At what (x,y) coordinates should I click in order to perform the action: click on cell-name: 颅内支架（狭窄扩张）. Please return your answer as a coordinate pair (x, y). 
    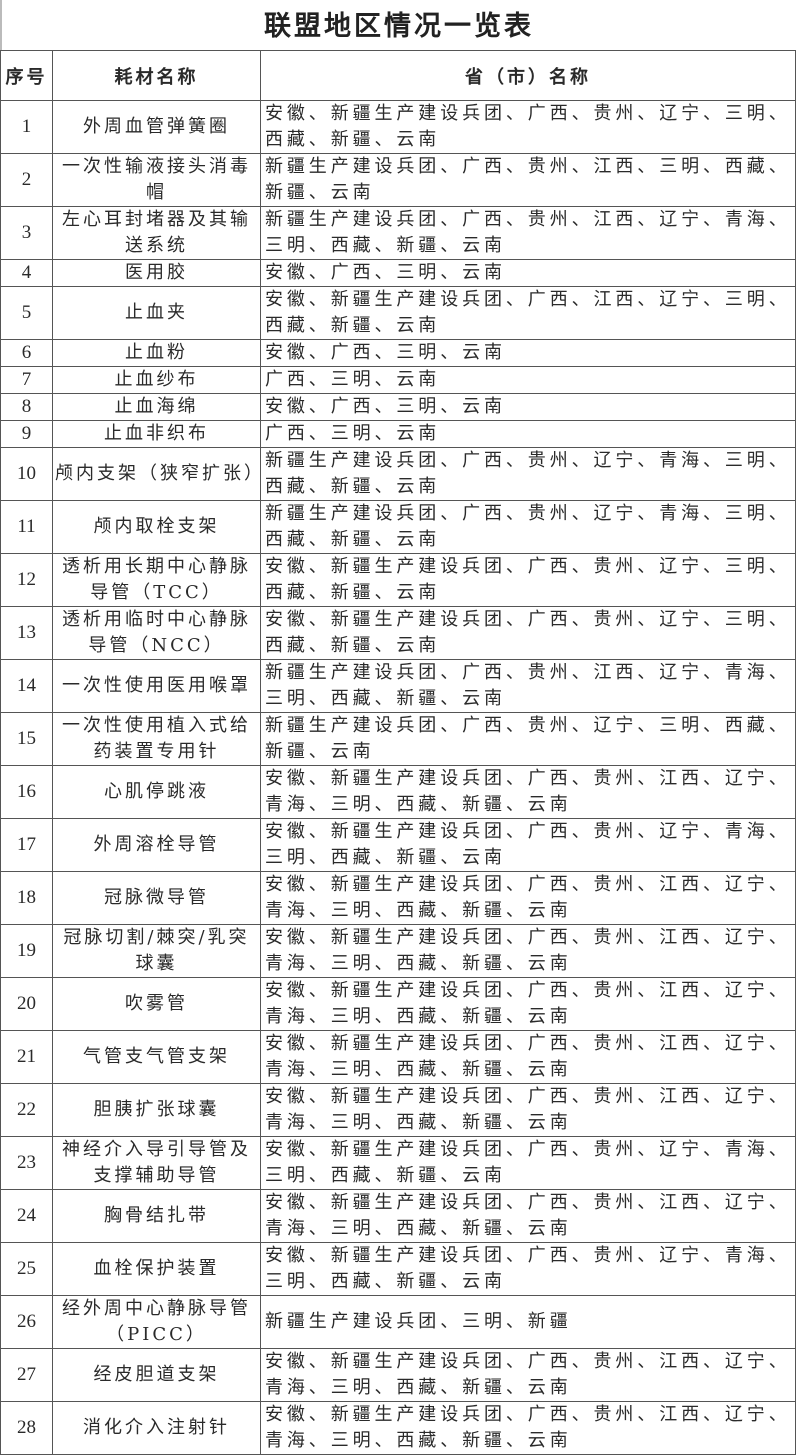
    Looking at the image, I should click on (157, 474).